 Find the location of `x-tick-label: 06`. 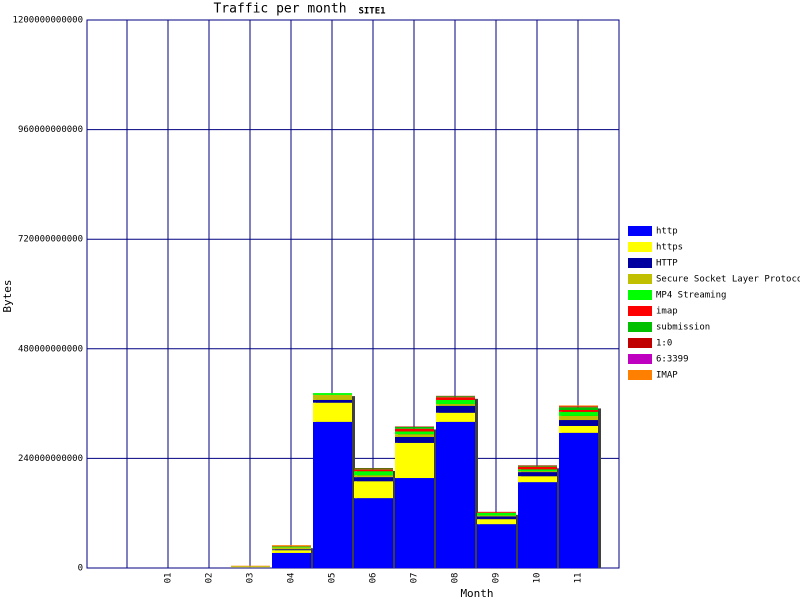

x-tick-label: 06 is located at coordinates (374, 578).